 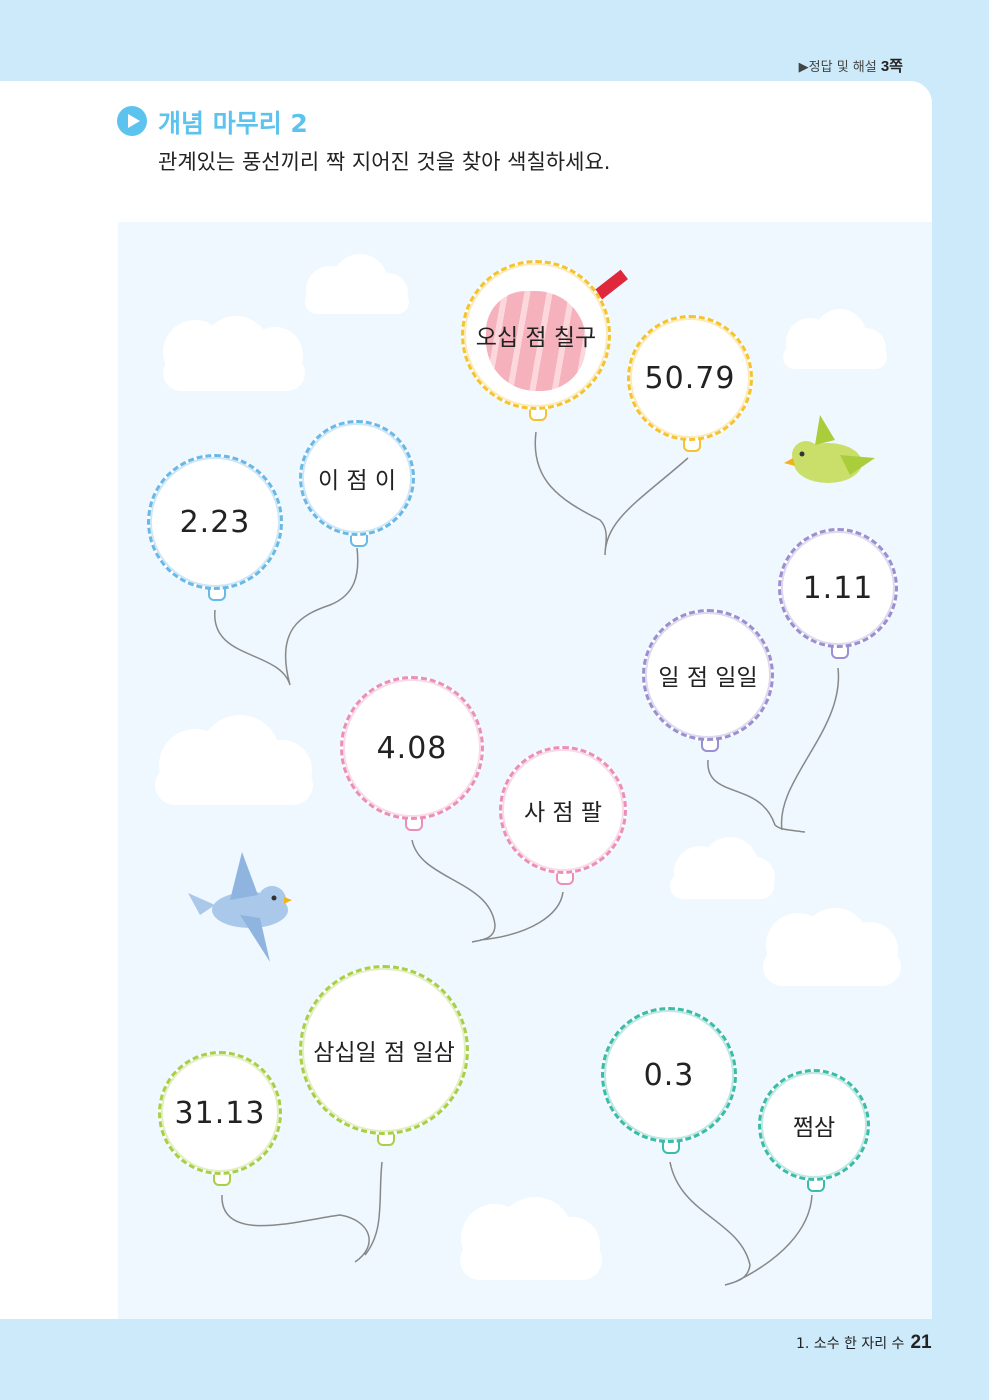 I want to click on balloon: 0.3, so click(x=669, y=1075).